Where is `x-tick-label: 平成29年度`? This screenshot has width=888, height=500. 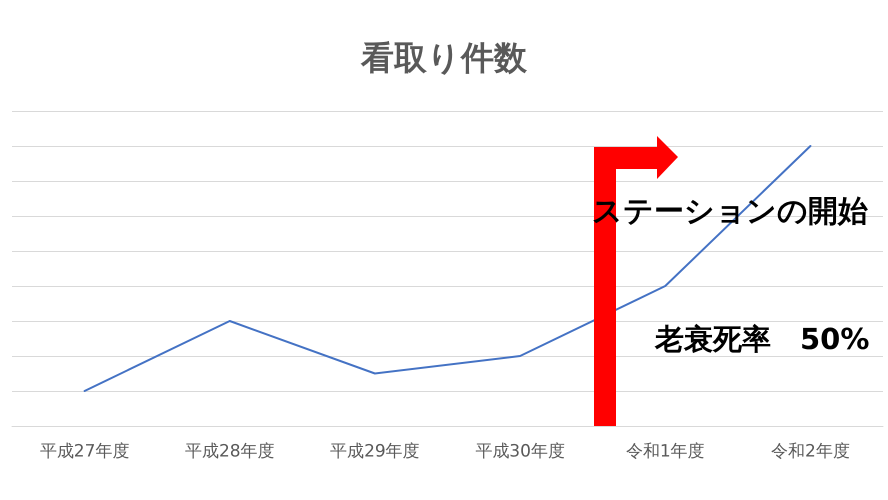
x-tick-label: 平成29年度 is located at coordinates (375, 452).